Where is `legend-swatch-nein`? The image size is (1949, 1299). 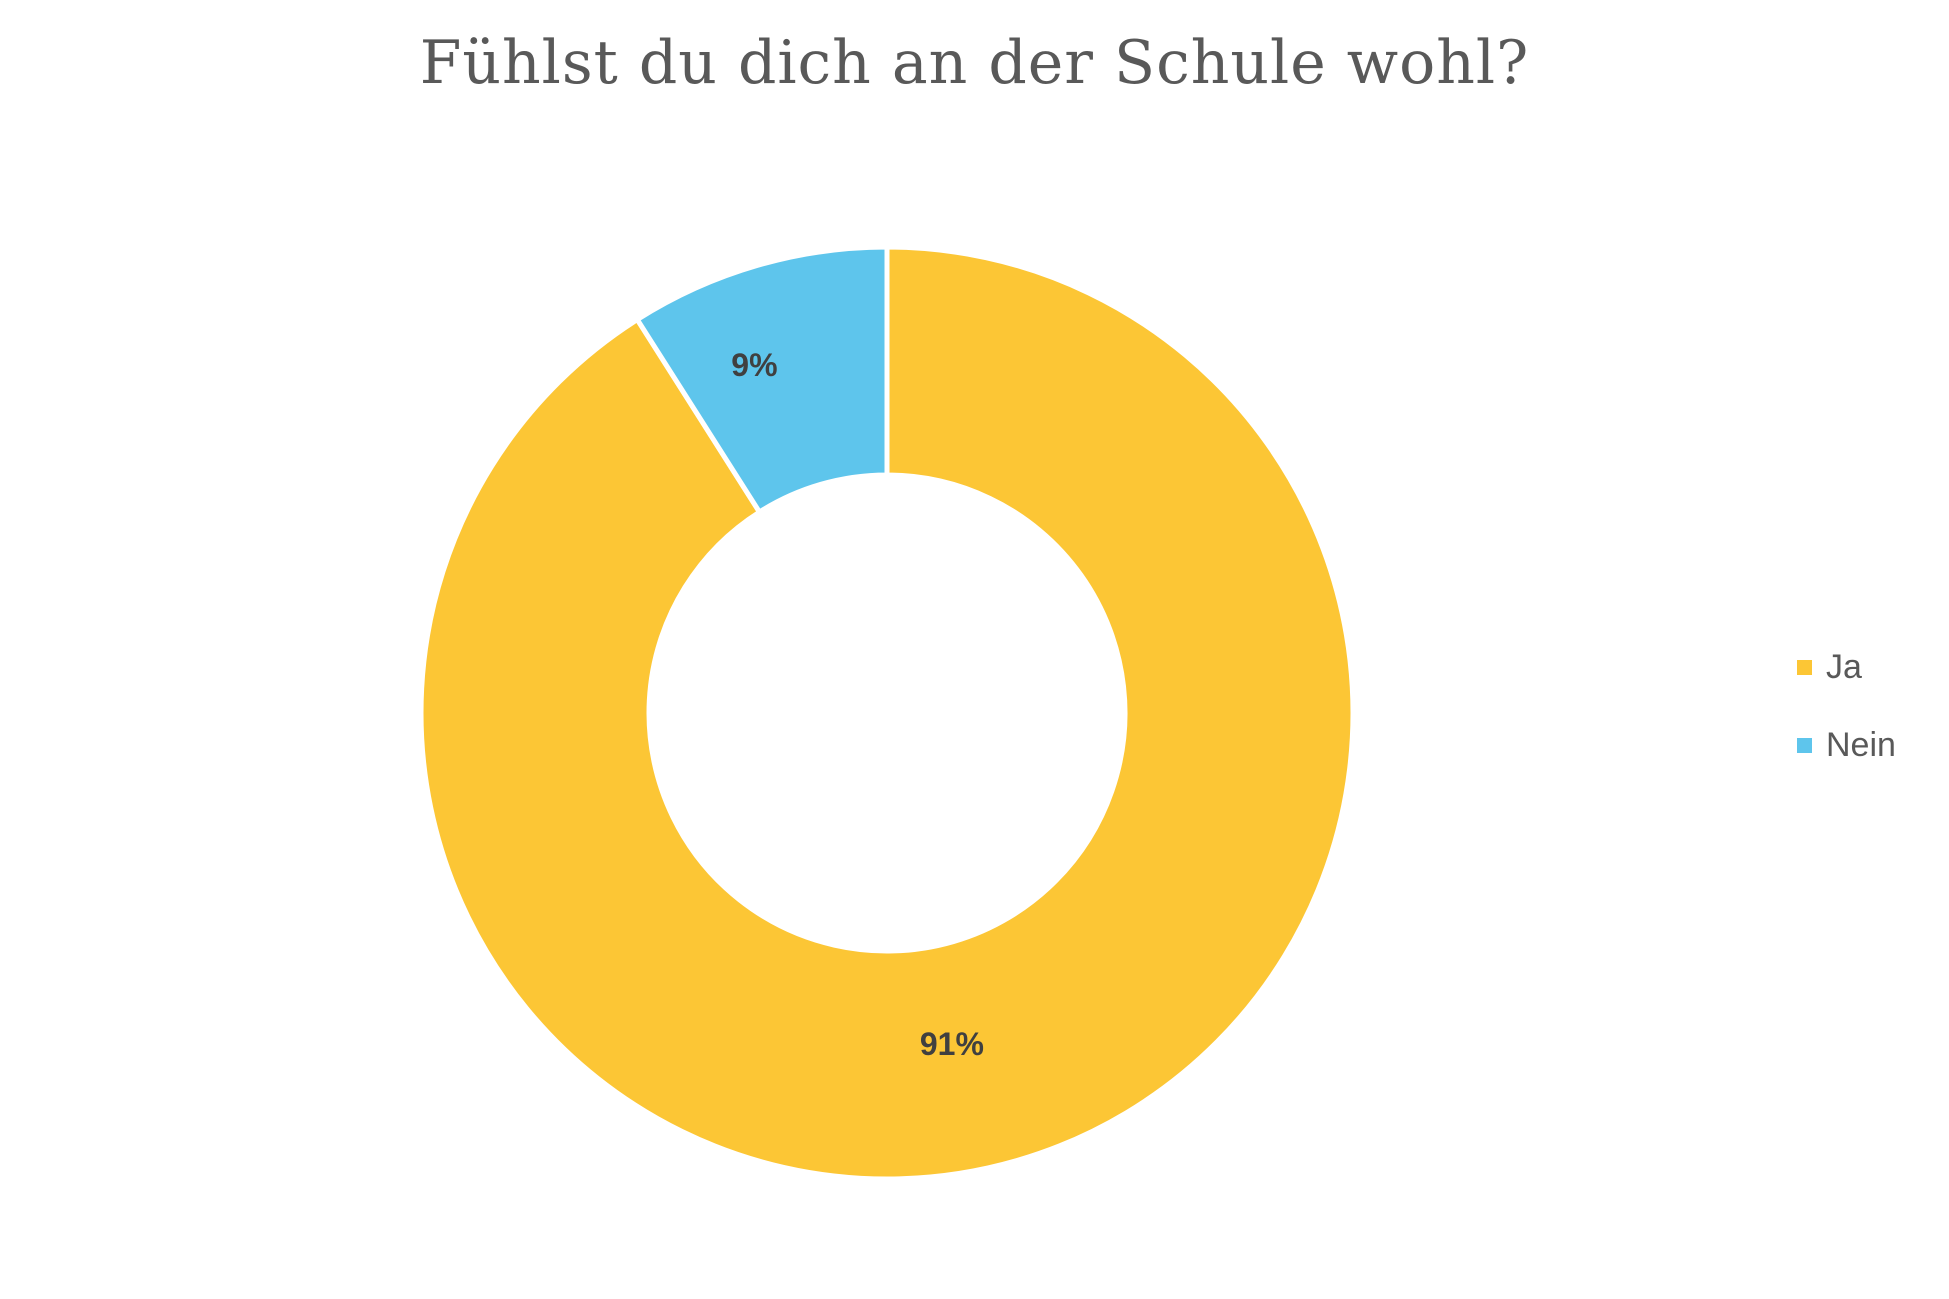 legend-swatch-nein is located at coordinates (1804, 745).